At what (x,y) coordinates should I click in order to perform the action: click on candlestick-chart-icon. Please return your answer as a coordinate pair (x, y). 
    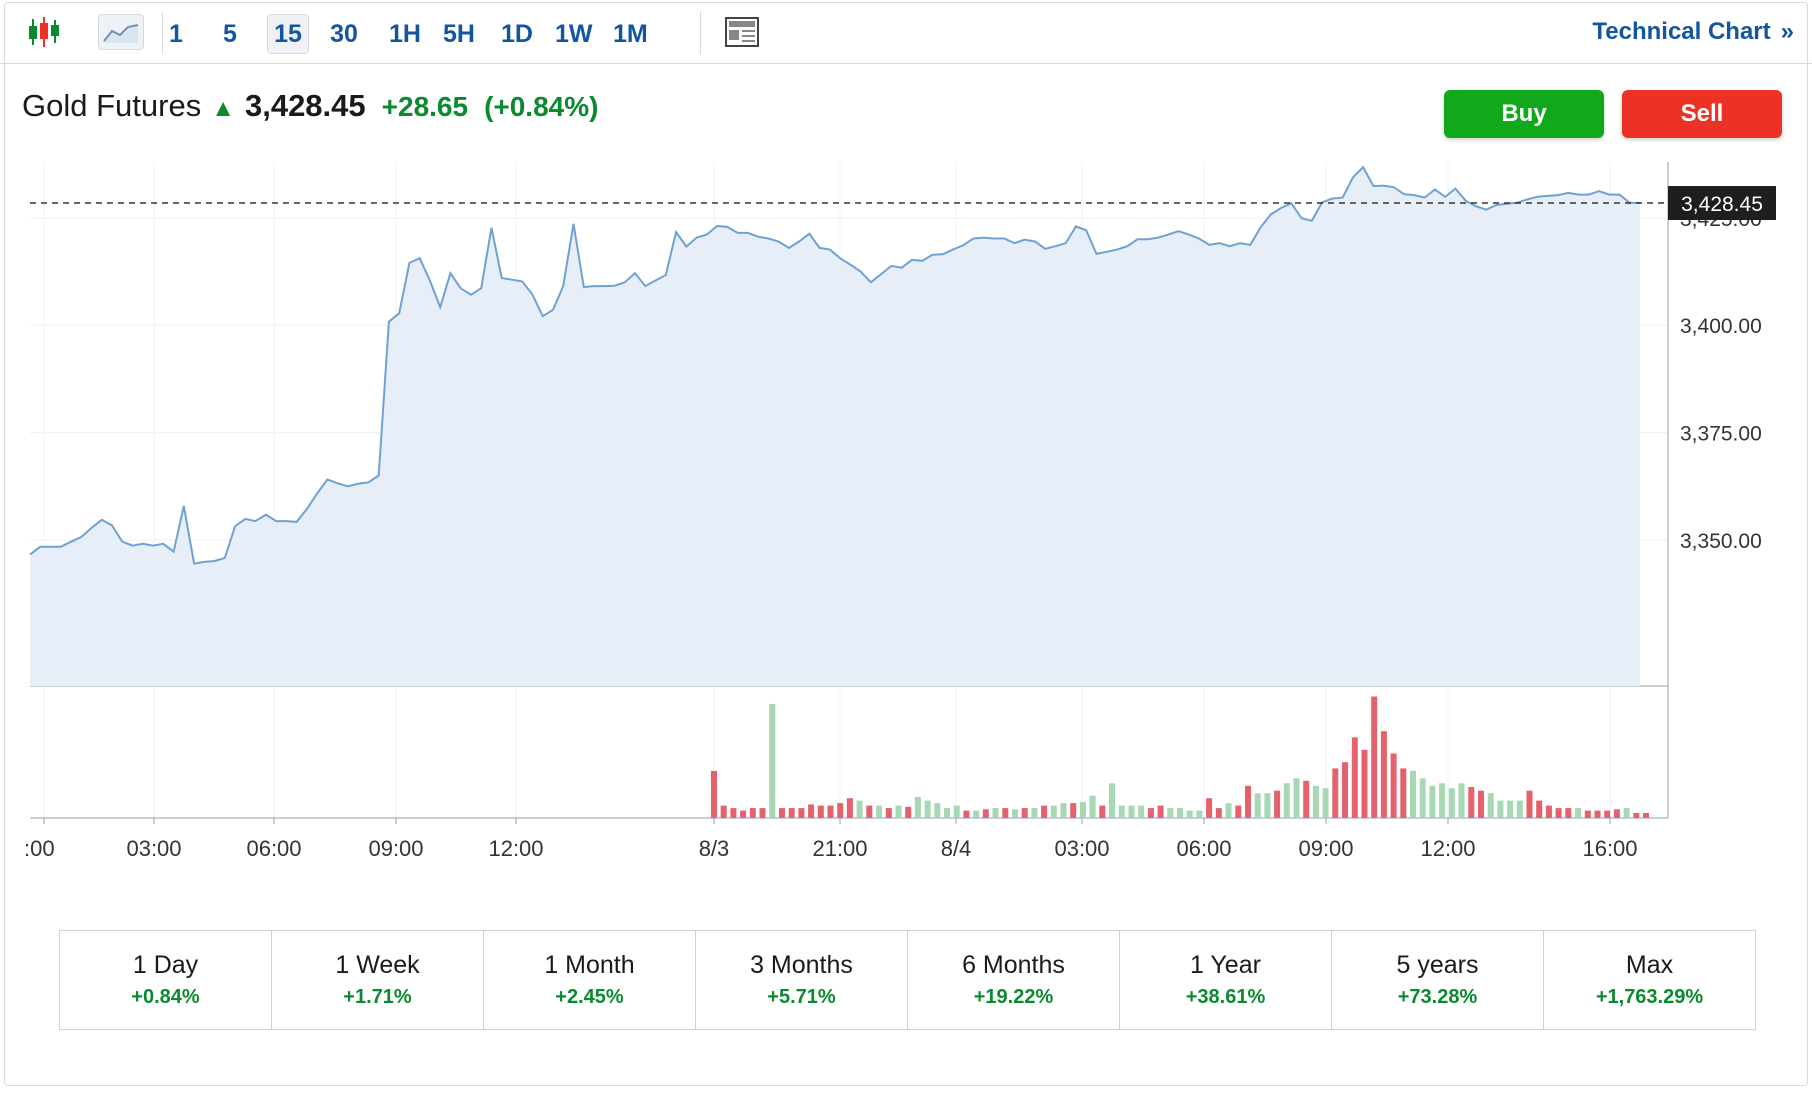
    Looking at the image, I should click on (44, 32).